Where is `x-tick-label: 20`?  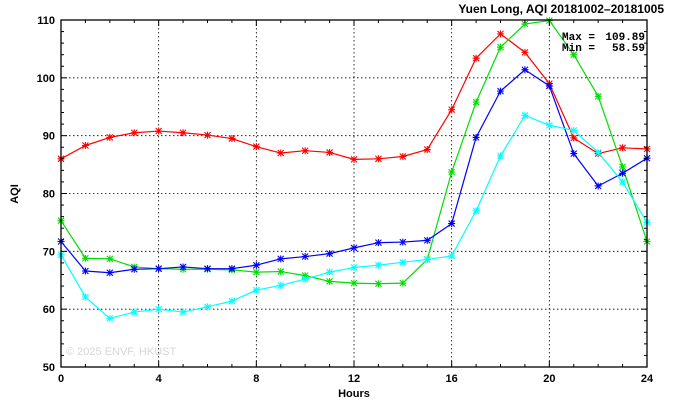 x-tick-label: 20 is located at coordinates (549, 379).